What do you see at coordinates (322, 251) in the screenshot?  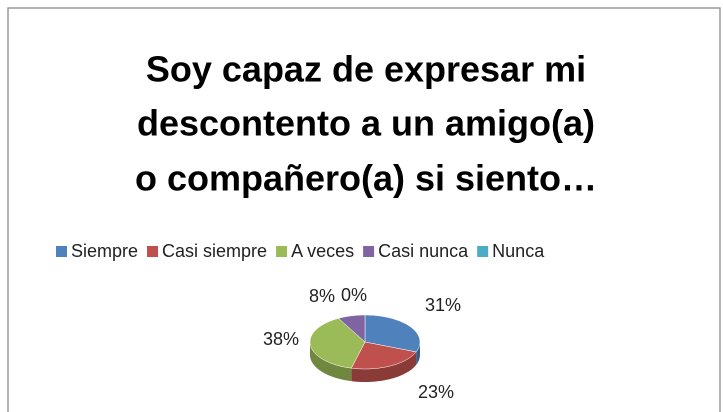 I see `legend-label: A veces` at bounding box center [322, 251].